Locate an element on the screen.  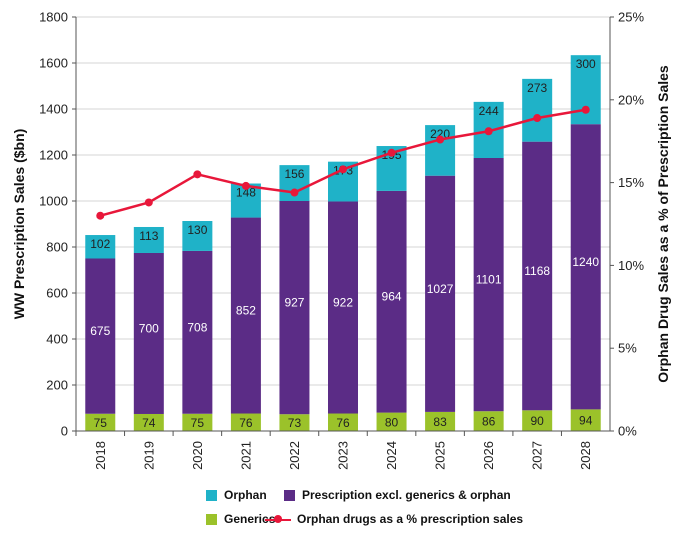
y2-tick-label: 25% is located at coordinates (631, 17).